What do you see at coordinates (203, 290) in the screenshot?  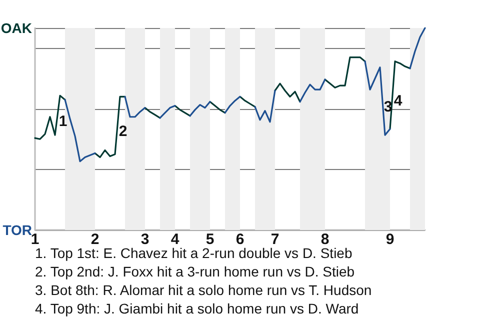 I see `text: 3. Bot 8th: R. Alomar hit a solo home run vs T. Hudson` at bounding box center [203, 290].